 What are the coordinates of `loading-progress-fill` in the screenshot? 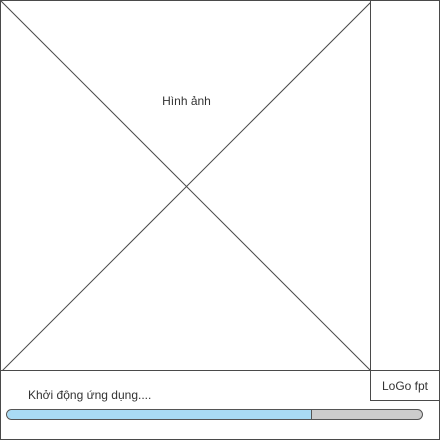 It's located at (160, 414).